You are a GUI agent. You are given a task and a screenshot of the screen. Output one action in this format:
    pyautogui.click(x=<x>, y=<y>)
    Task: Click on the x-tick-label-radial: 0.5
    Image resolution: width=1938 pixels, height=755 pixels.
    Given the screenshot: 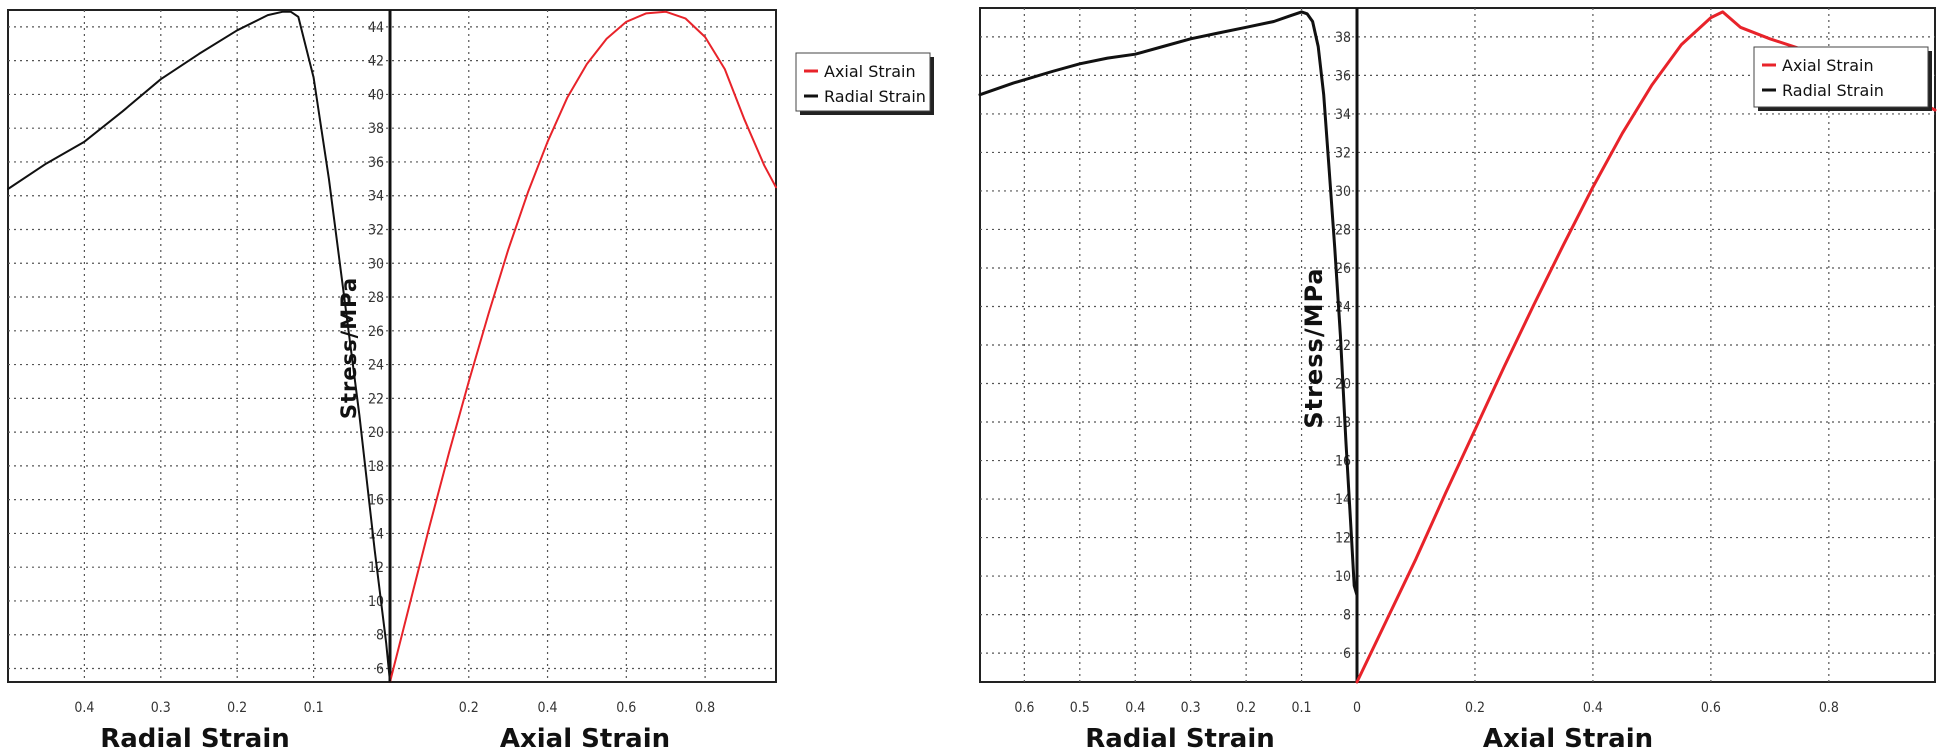 What is the action you would take?
    pyautogui.click(x=1080, y=708)
    